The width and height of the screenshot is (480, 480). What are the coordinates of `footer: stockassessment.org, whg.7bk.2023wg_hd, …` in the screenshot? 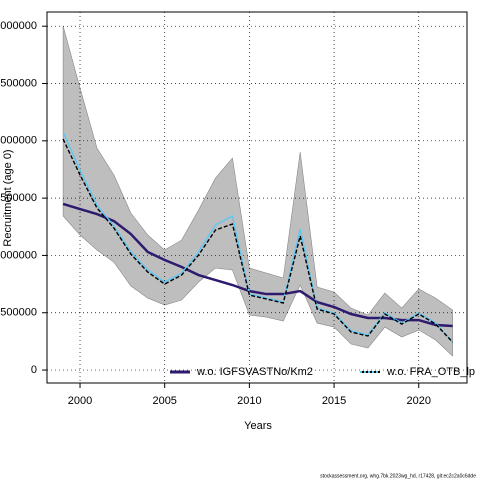 It's located at (398, 476).